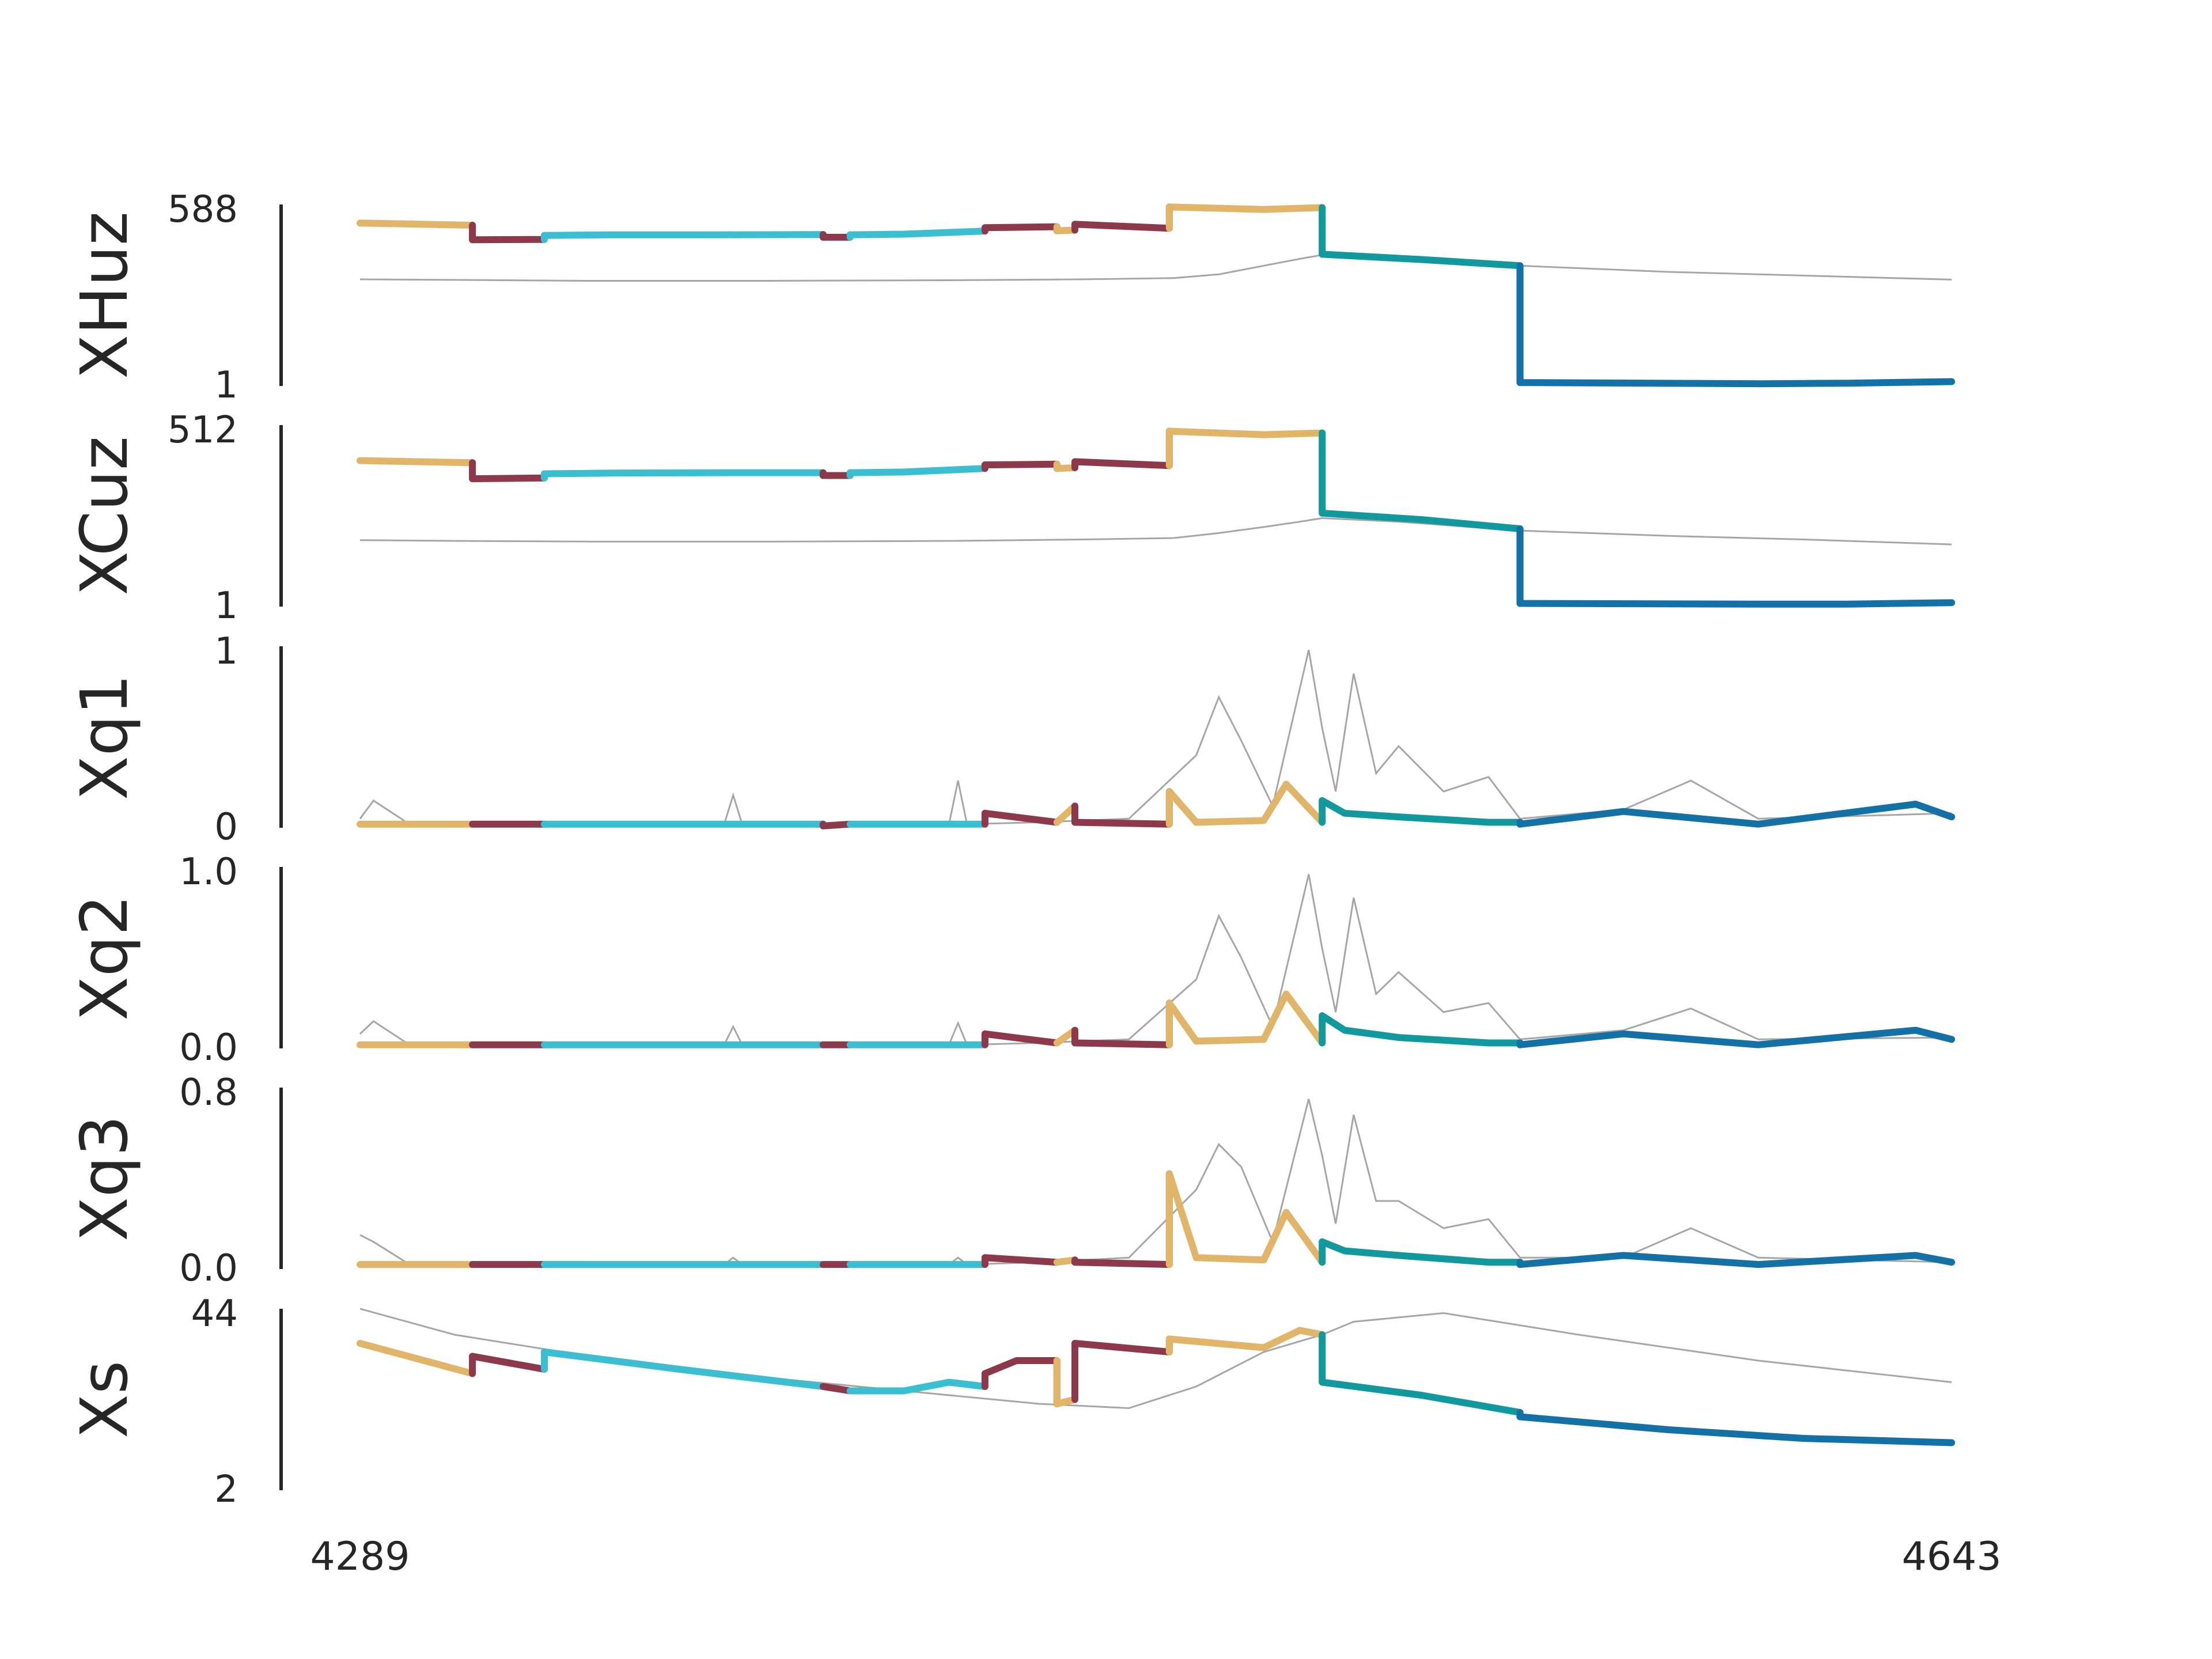  What do you see at coordinates (208, 872) in the screenshot?
I see `y-tick-label: 1.0` at bounding box center [208, 872].